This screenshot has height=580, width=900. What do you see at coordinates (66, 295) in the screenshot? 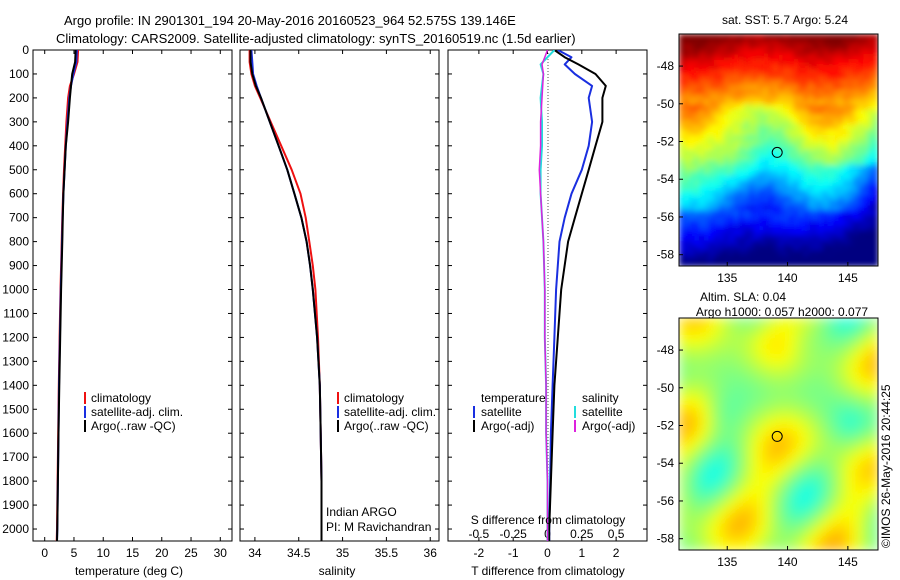
I see `series-line-argo-raw-qc-` at bounding box center [66, 295].